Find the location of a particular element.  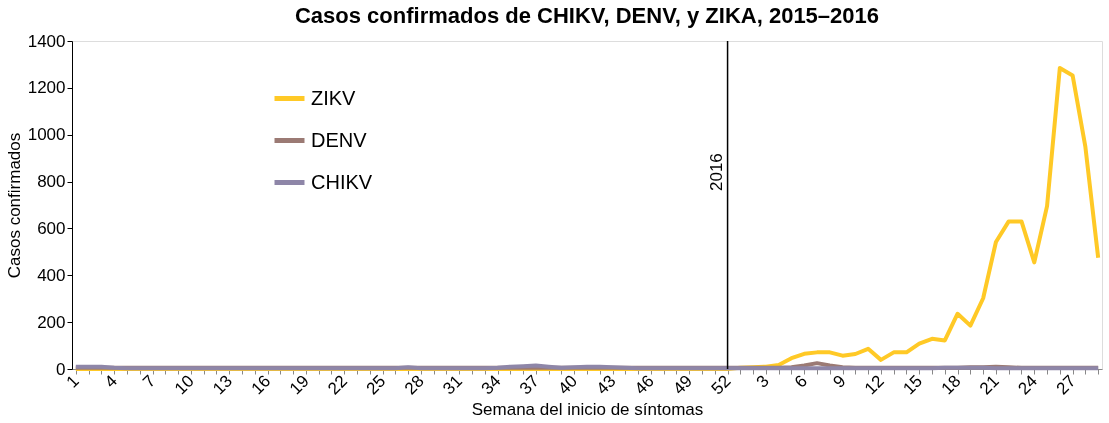

x-tick-label: 34 is located at coordinates (491, 385).